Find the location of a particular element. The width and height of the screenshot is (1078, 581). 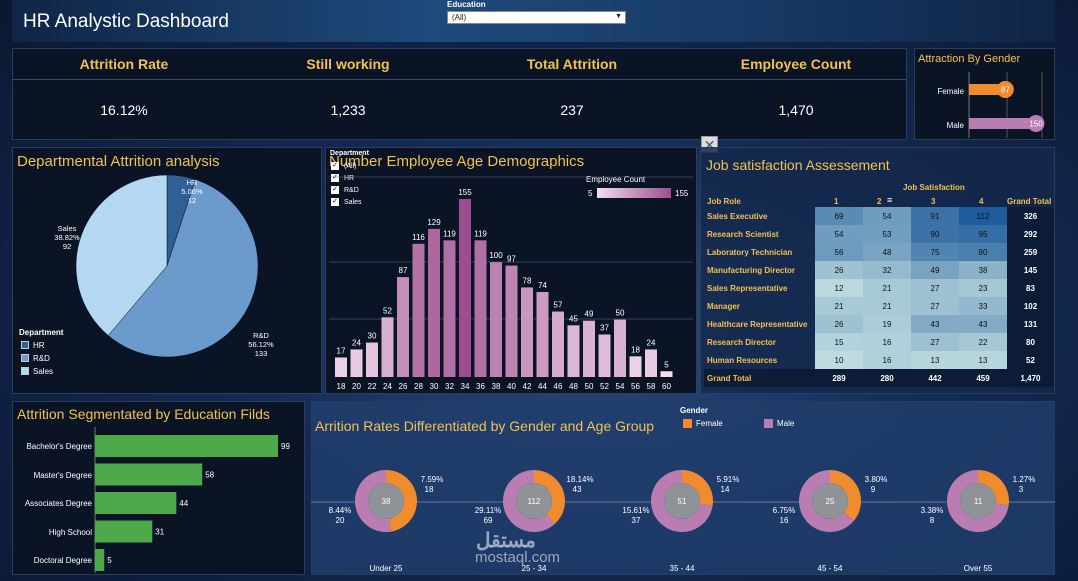

dept-legend-swatch-hr is located at coordinates (25, 345).